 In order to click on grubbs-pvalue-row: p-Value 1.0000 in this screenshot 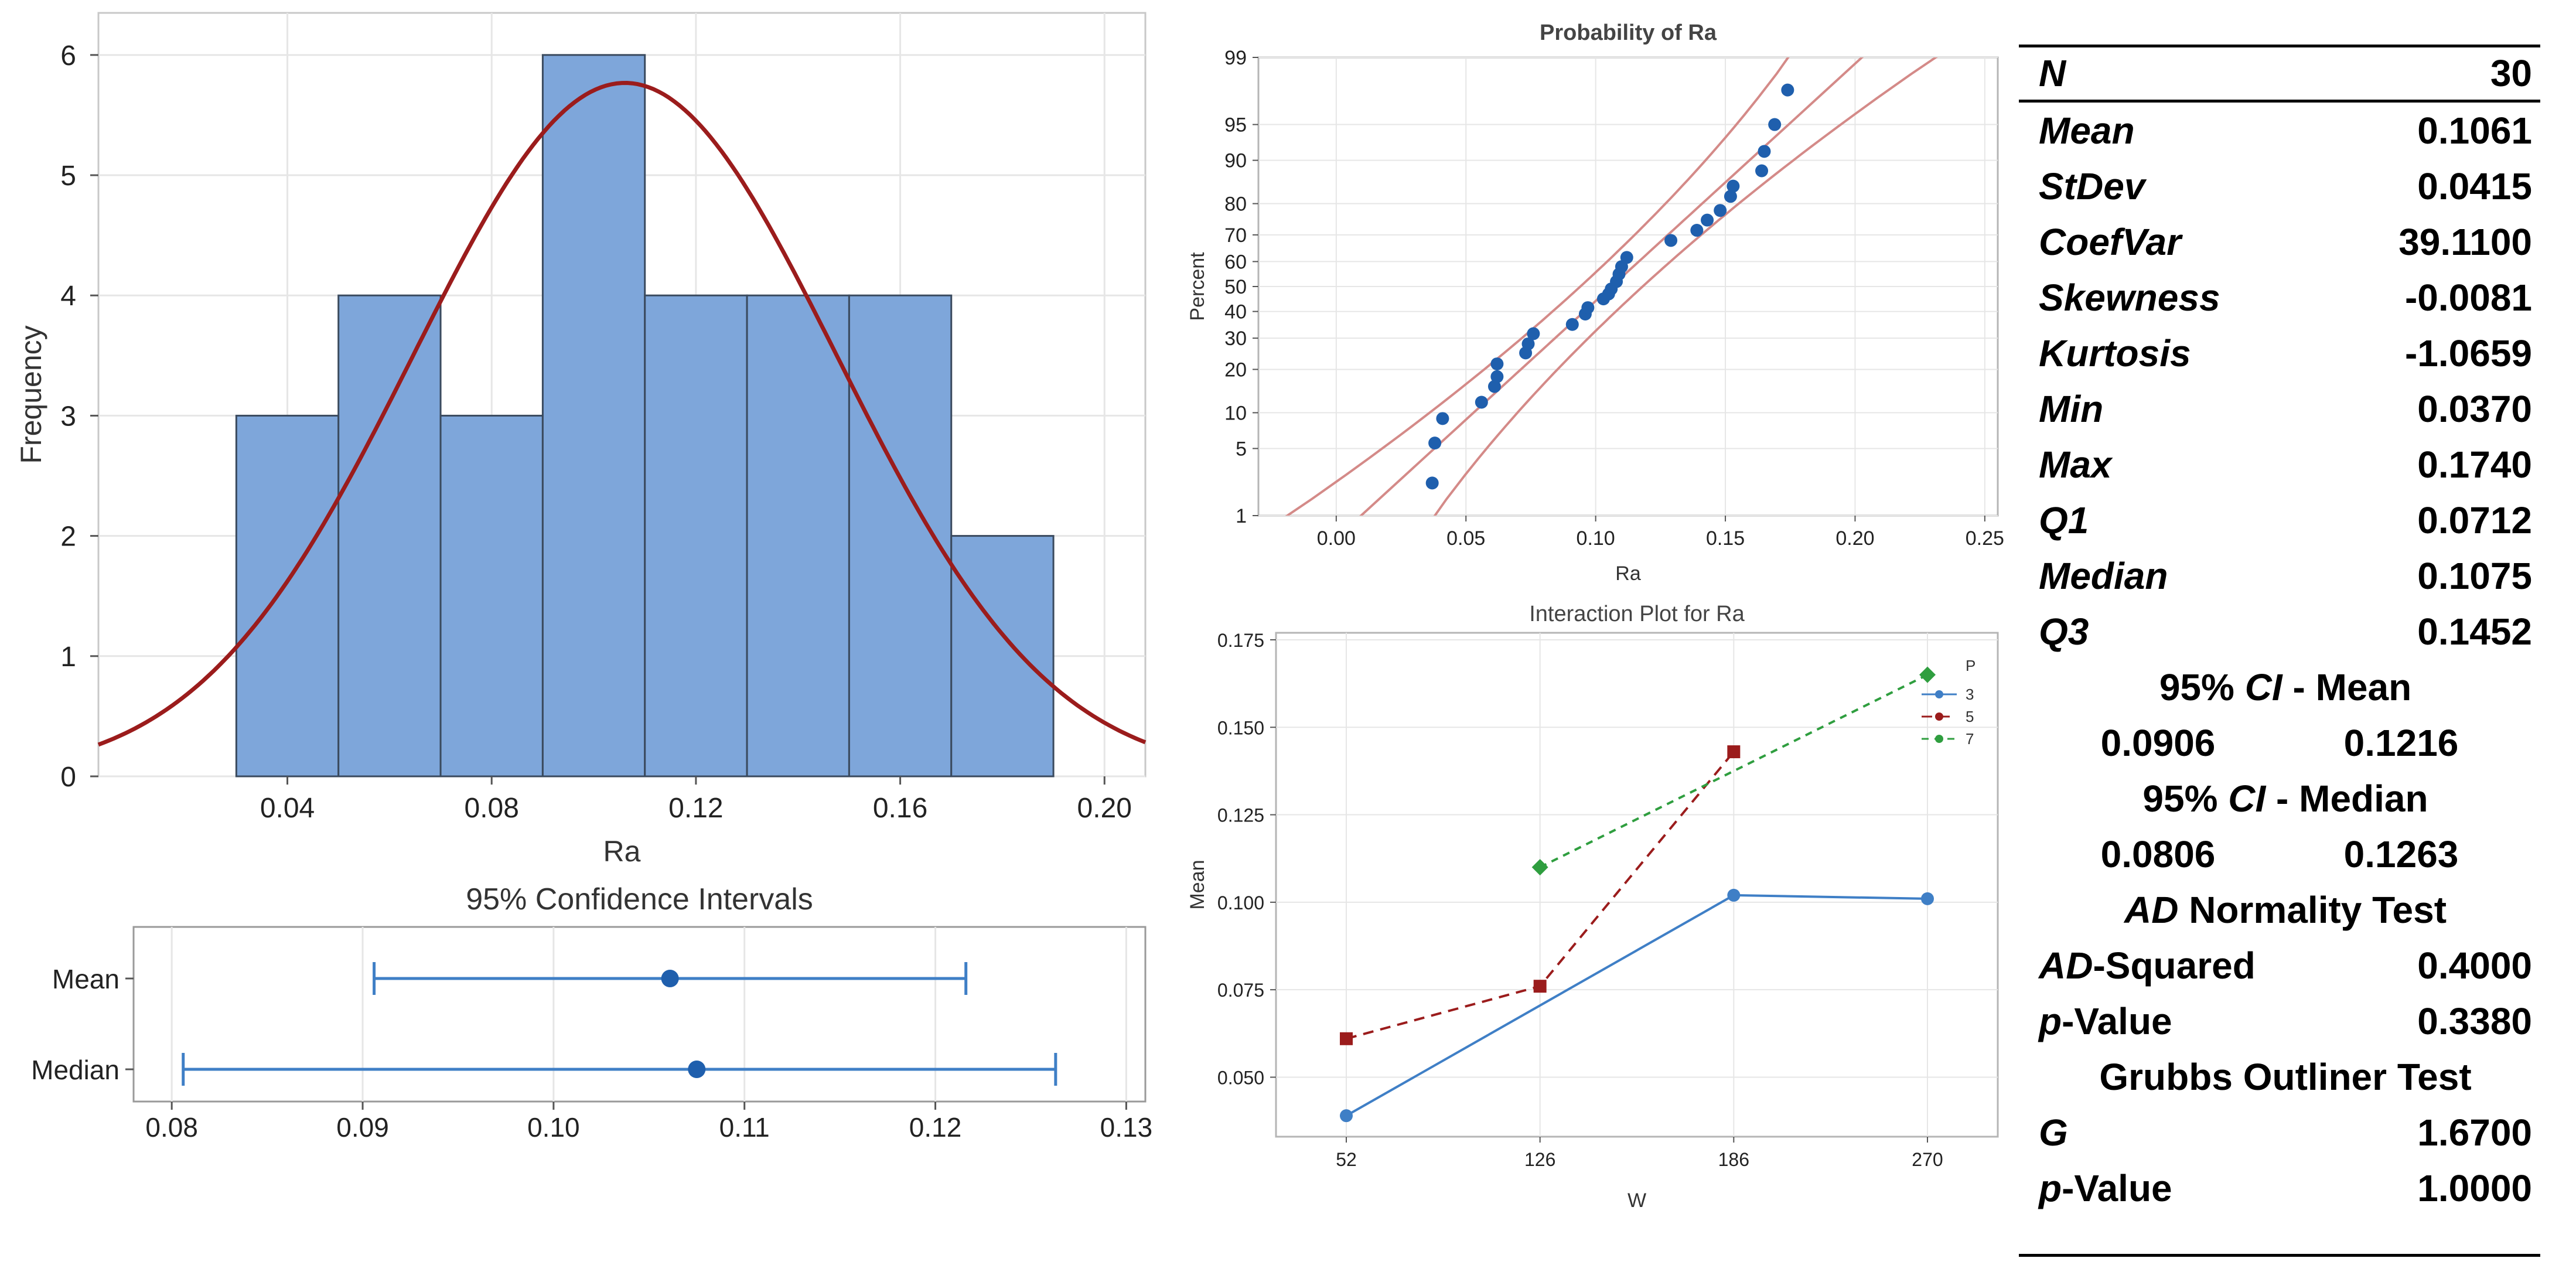, I will do `click(2285, 1188)`.